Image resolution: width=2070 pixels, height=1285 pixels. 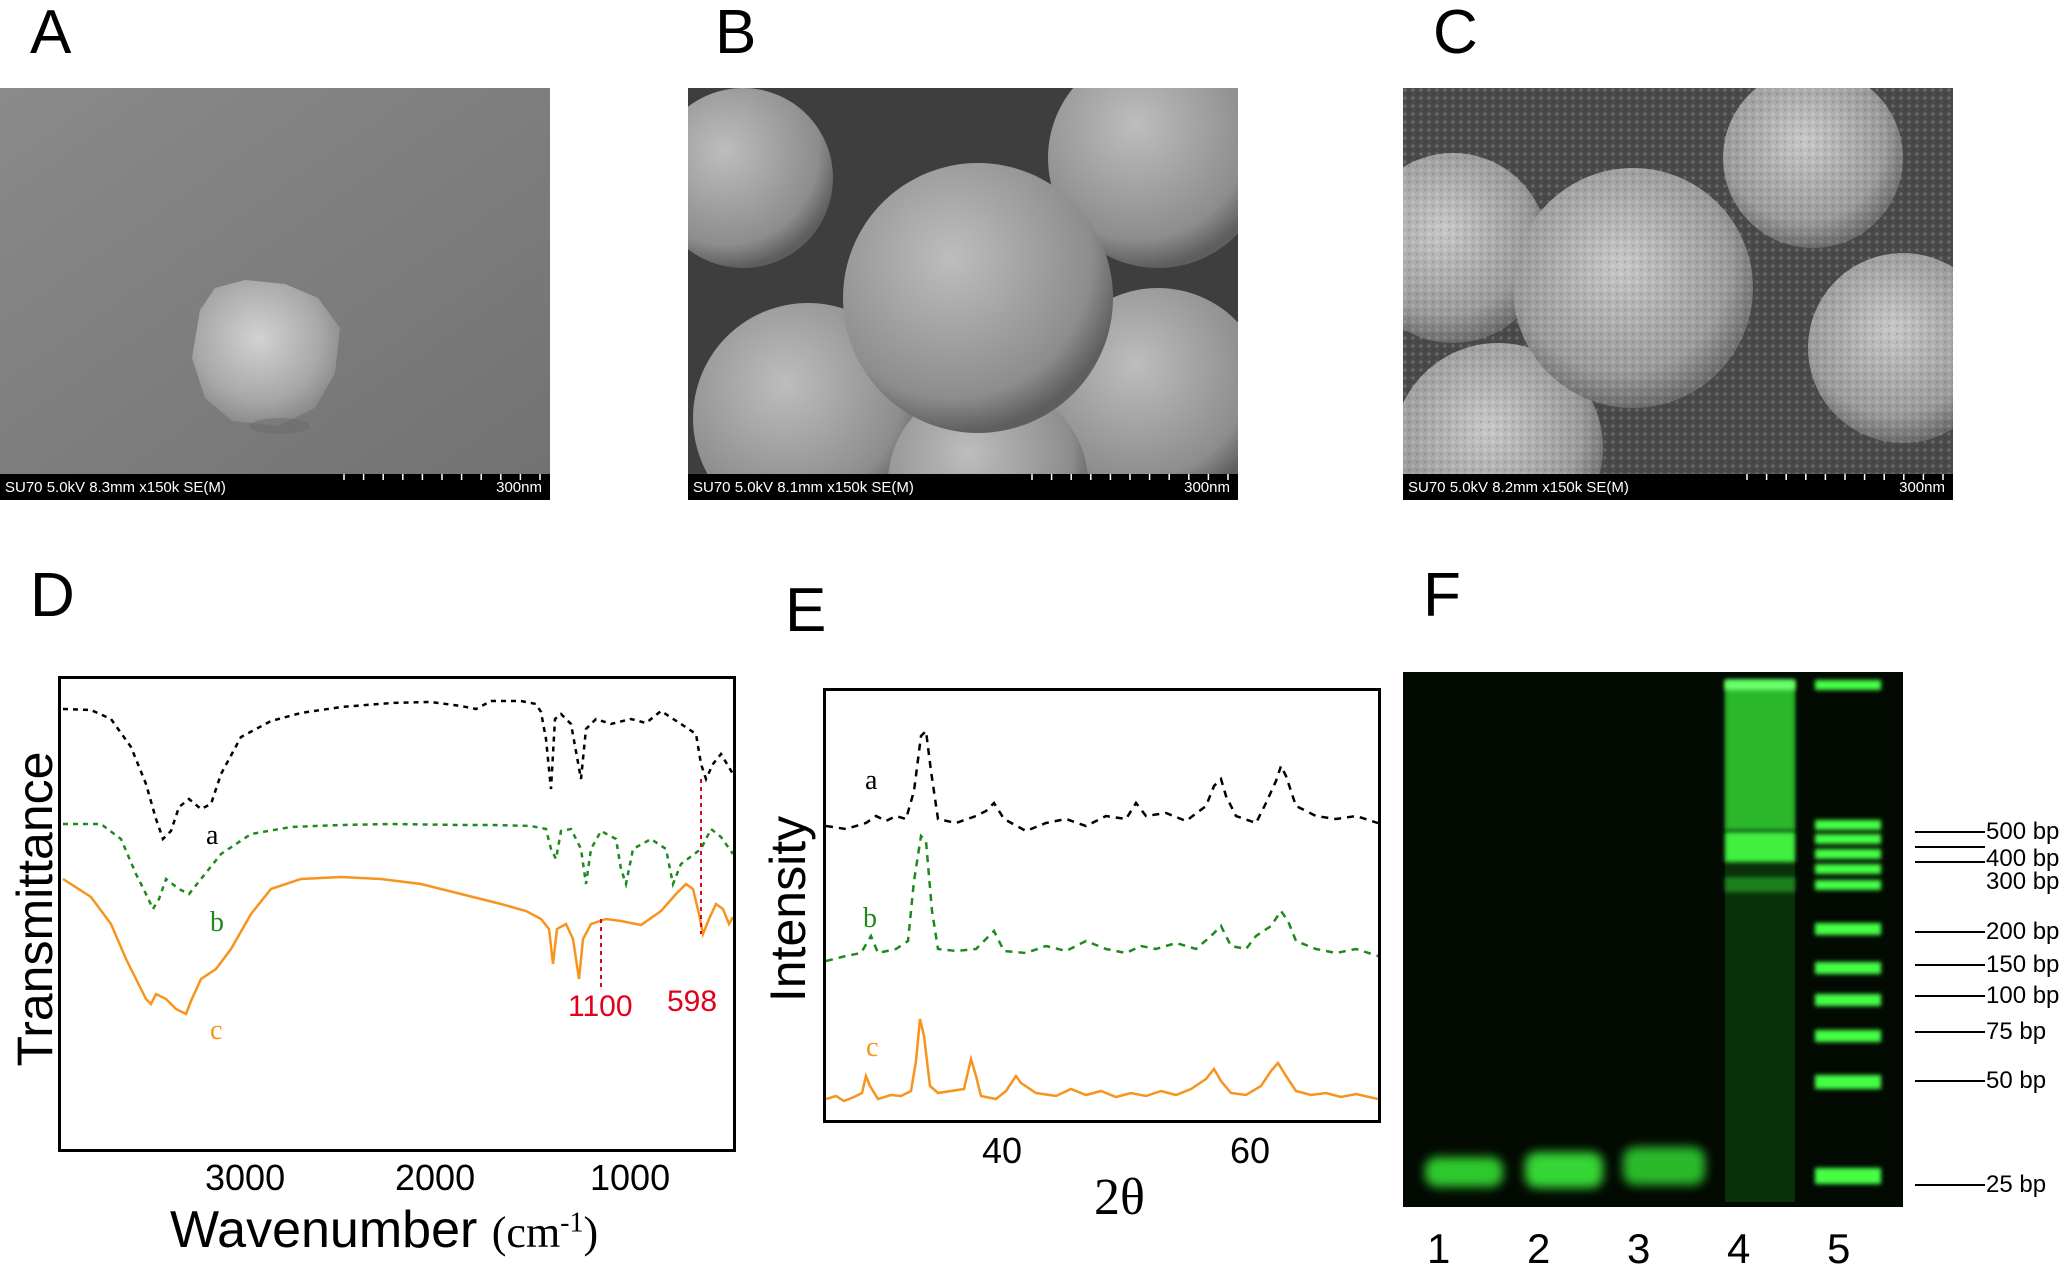 I want to click on lane-label-4: 4, so click(x=1739, y=1248).